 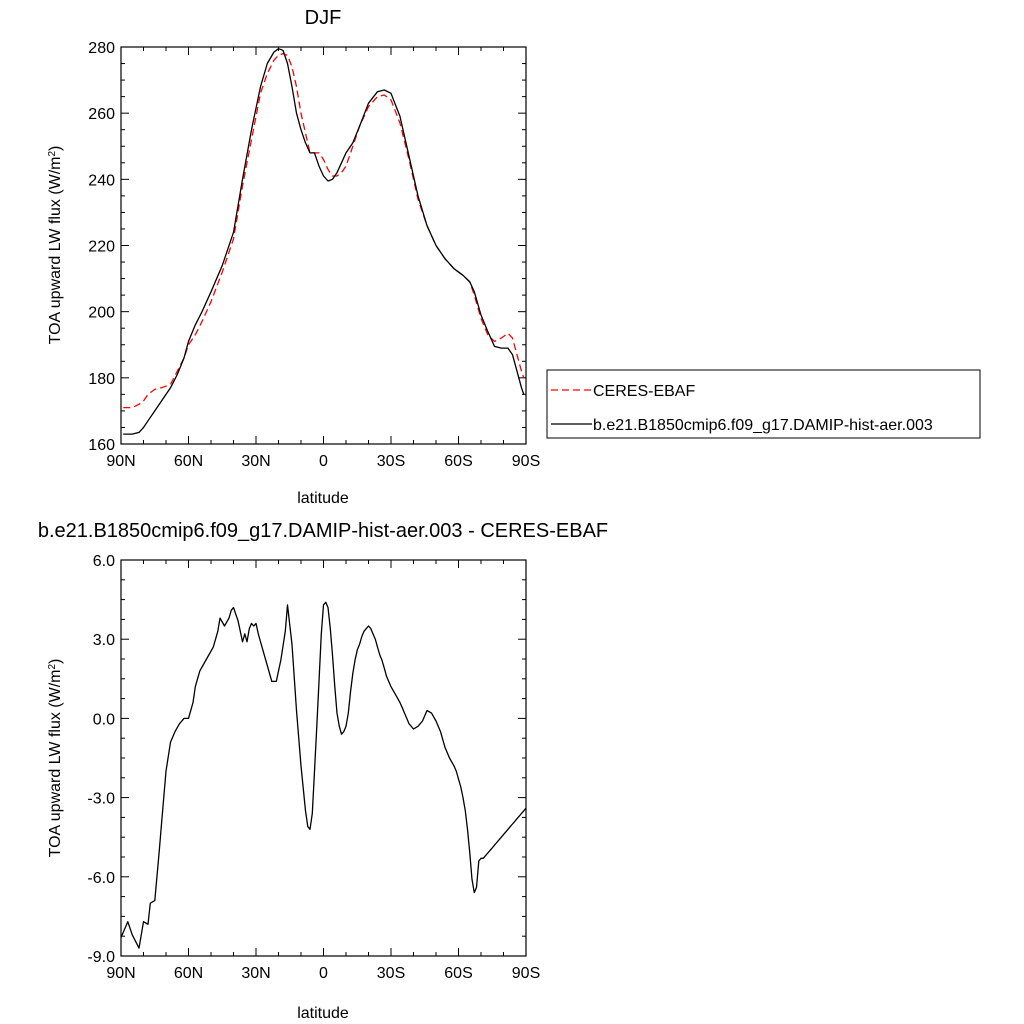 What do you see at coordinates (104, 719) in the screenshot?
I see `bottom-ytick-label: 0.0` at bounding box center [104, 719].